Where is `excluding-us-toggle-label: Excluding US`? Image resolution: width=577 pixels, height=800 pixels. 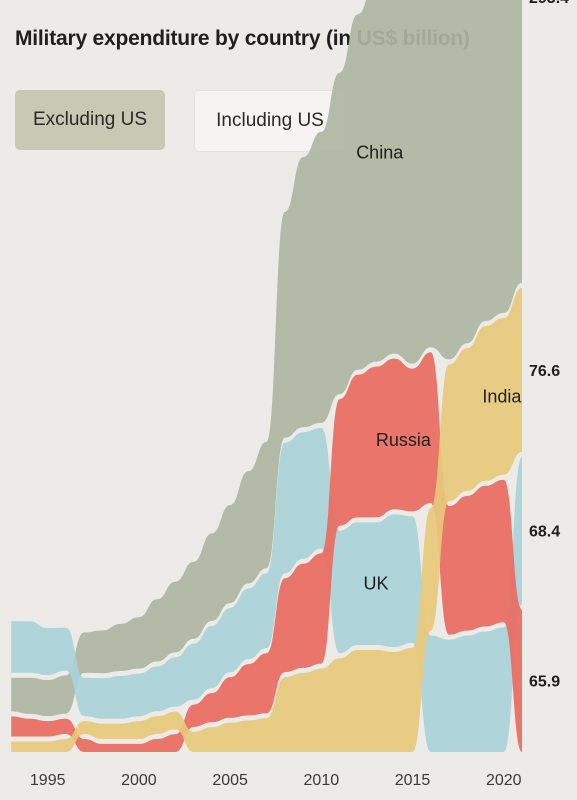
excluding-us-toggle-label: Excluding US is located at coordinates (90, 119).